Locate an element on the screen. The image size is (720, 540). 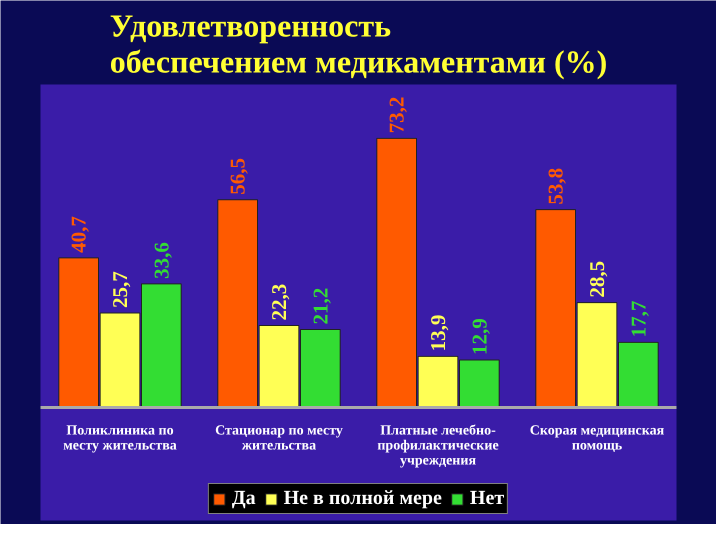
data-label: 22,3 is located at coordinates (279, 302).